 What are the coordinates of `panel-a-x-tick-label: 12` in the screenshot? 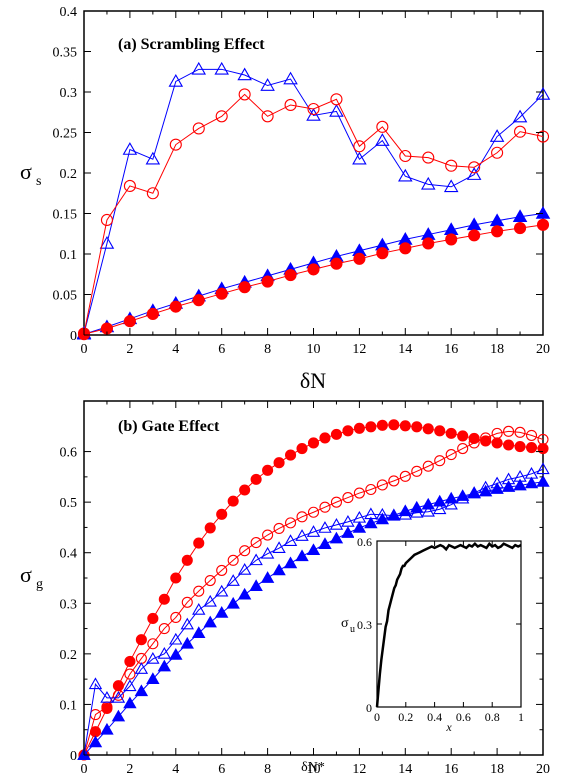 It's located at (359, 349).